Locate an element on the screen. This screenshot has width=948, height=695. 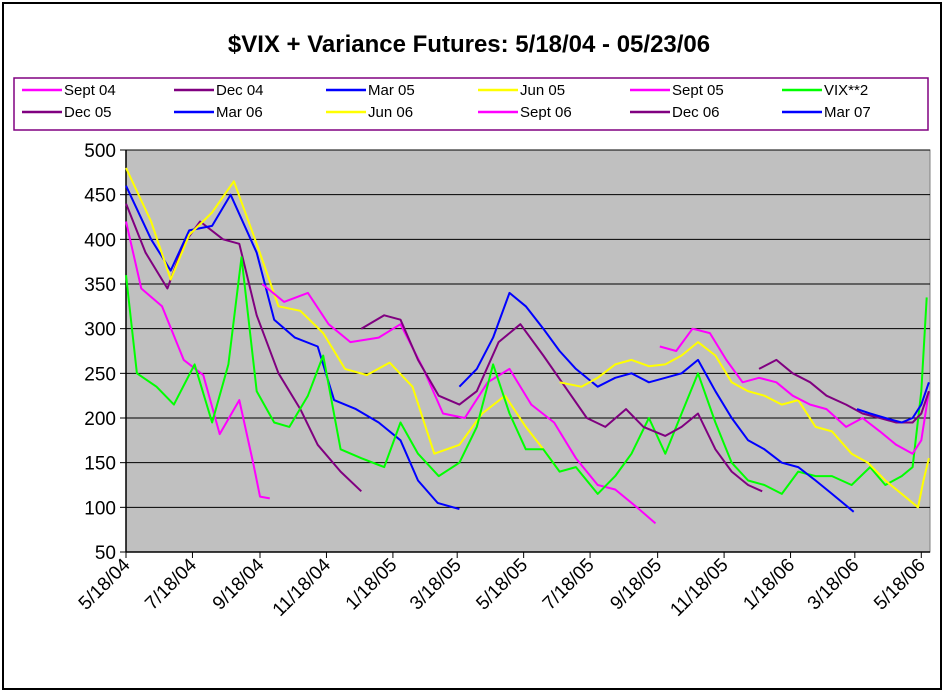
legend-label: Mar 05 is located at coordinates (391, 90).